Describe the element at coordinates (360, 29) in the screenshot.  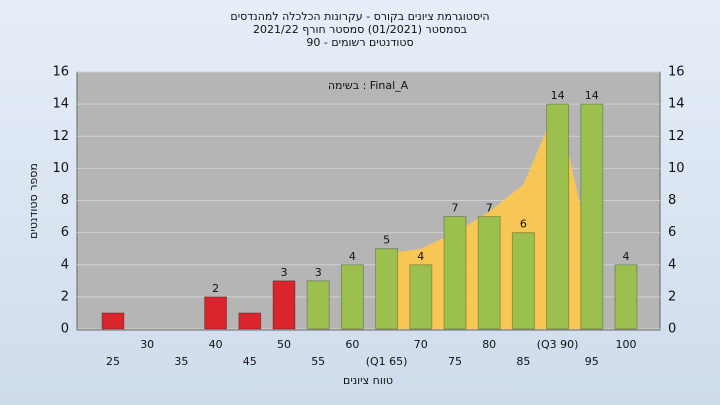
I see `chart-subtitle: בסמסטר (01/2021) סמסטר חורף 2021/22` at that location.